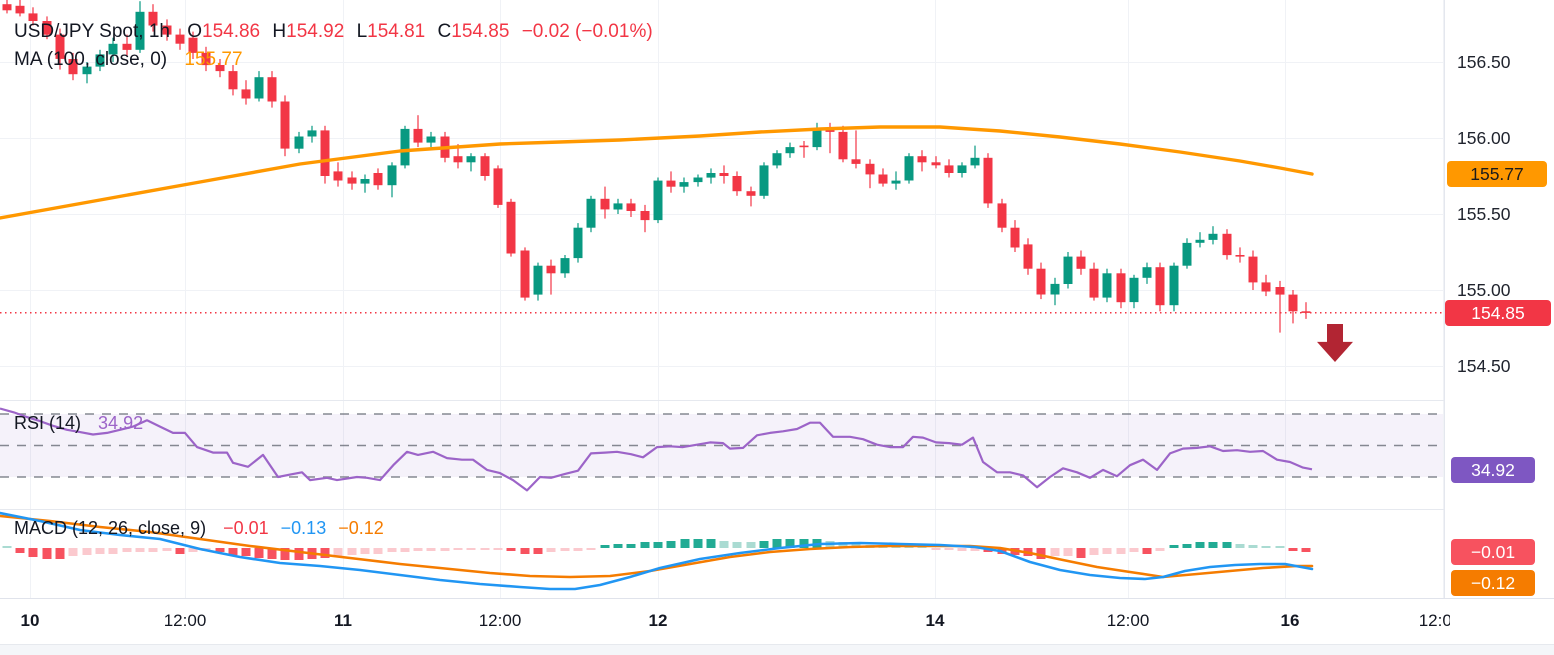 The width and height of the screenshot is (1554, 655). I want to click on ma-label: MA (100, close, 0), so click(91, 59).